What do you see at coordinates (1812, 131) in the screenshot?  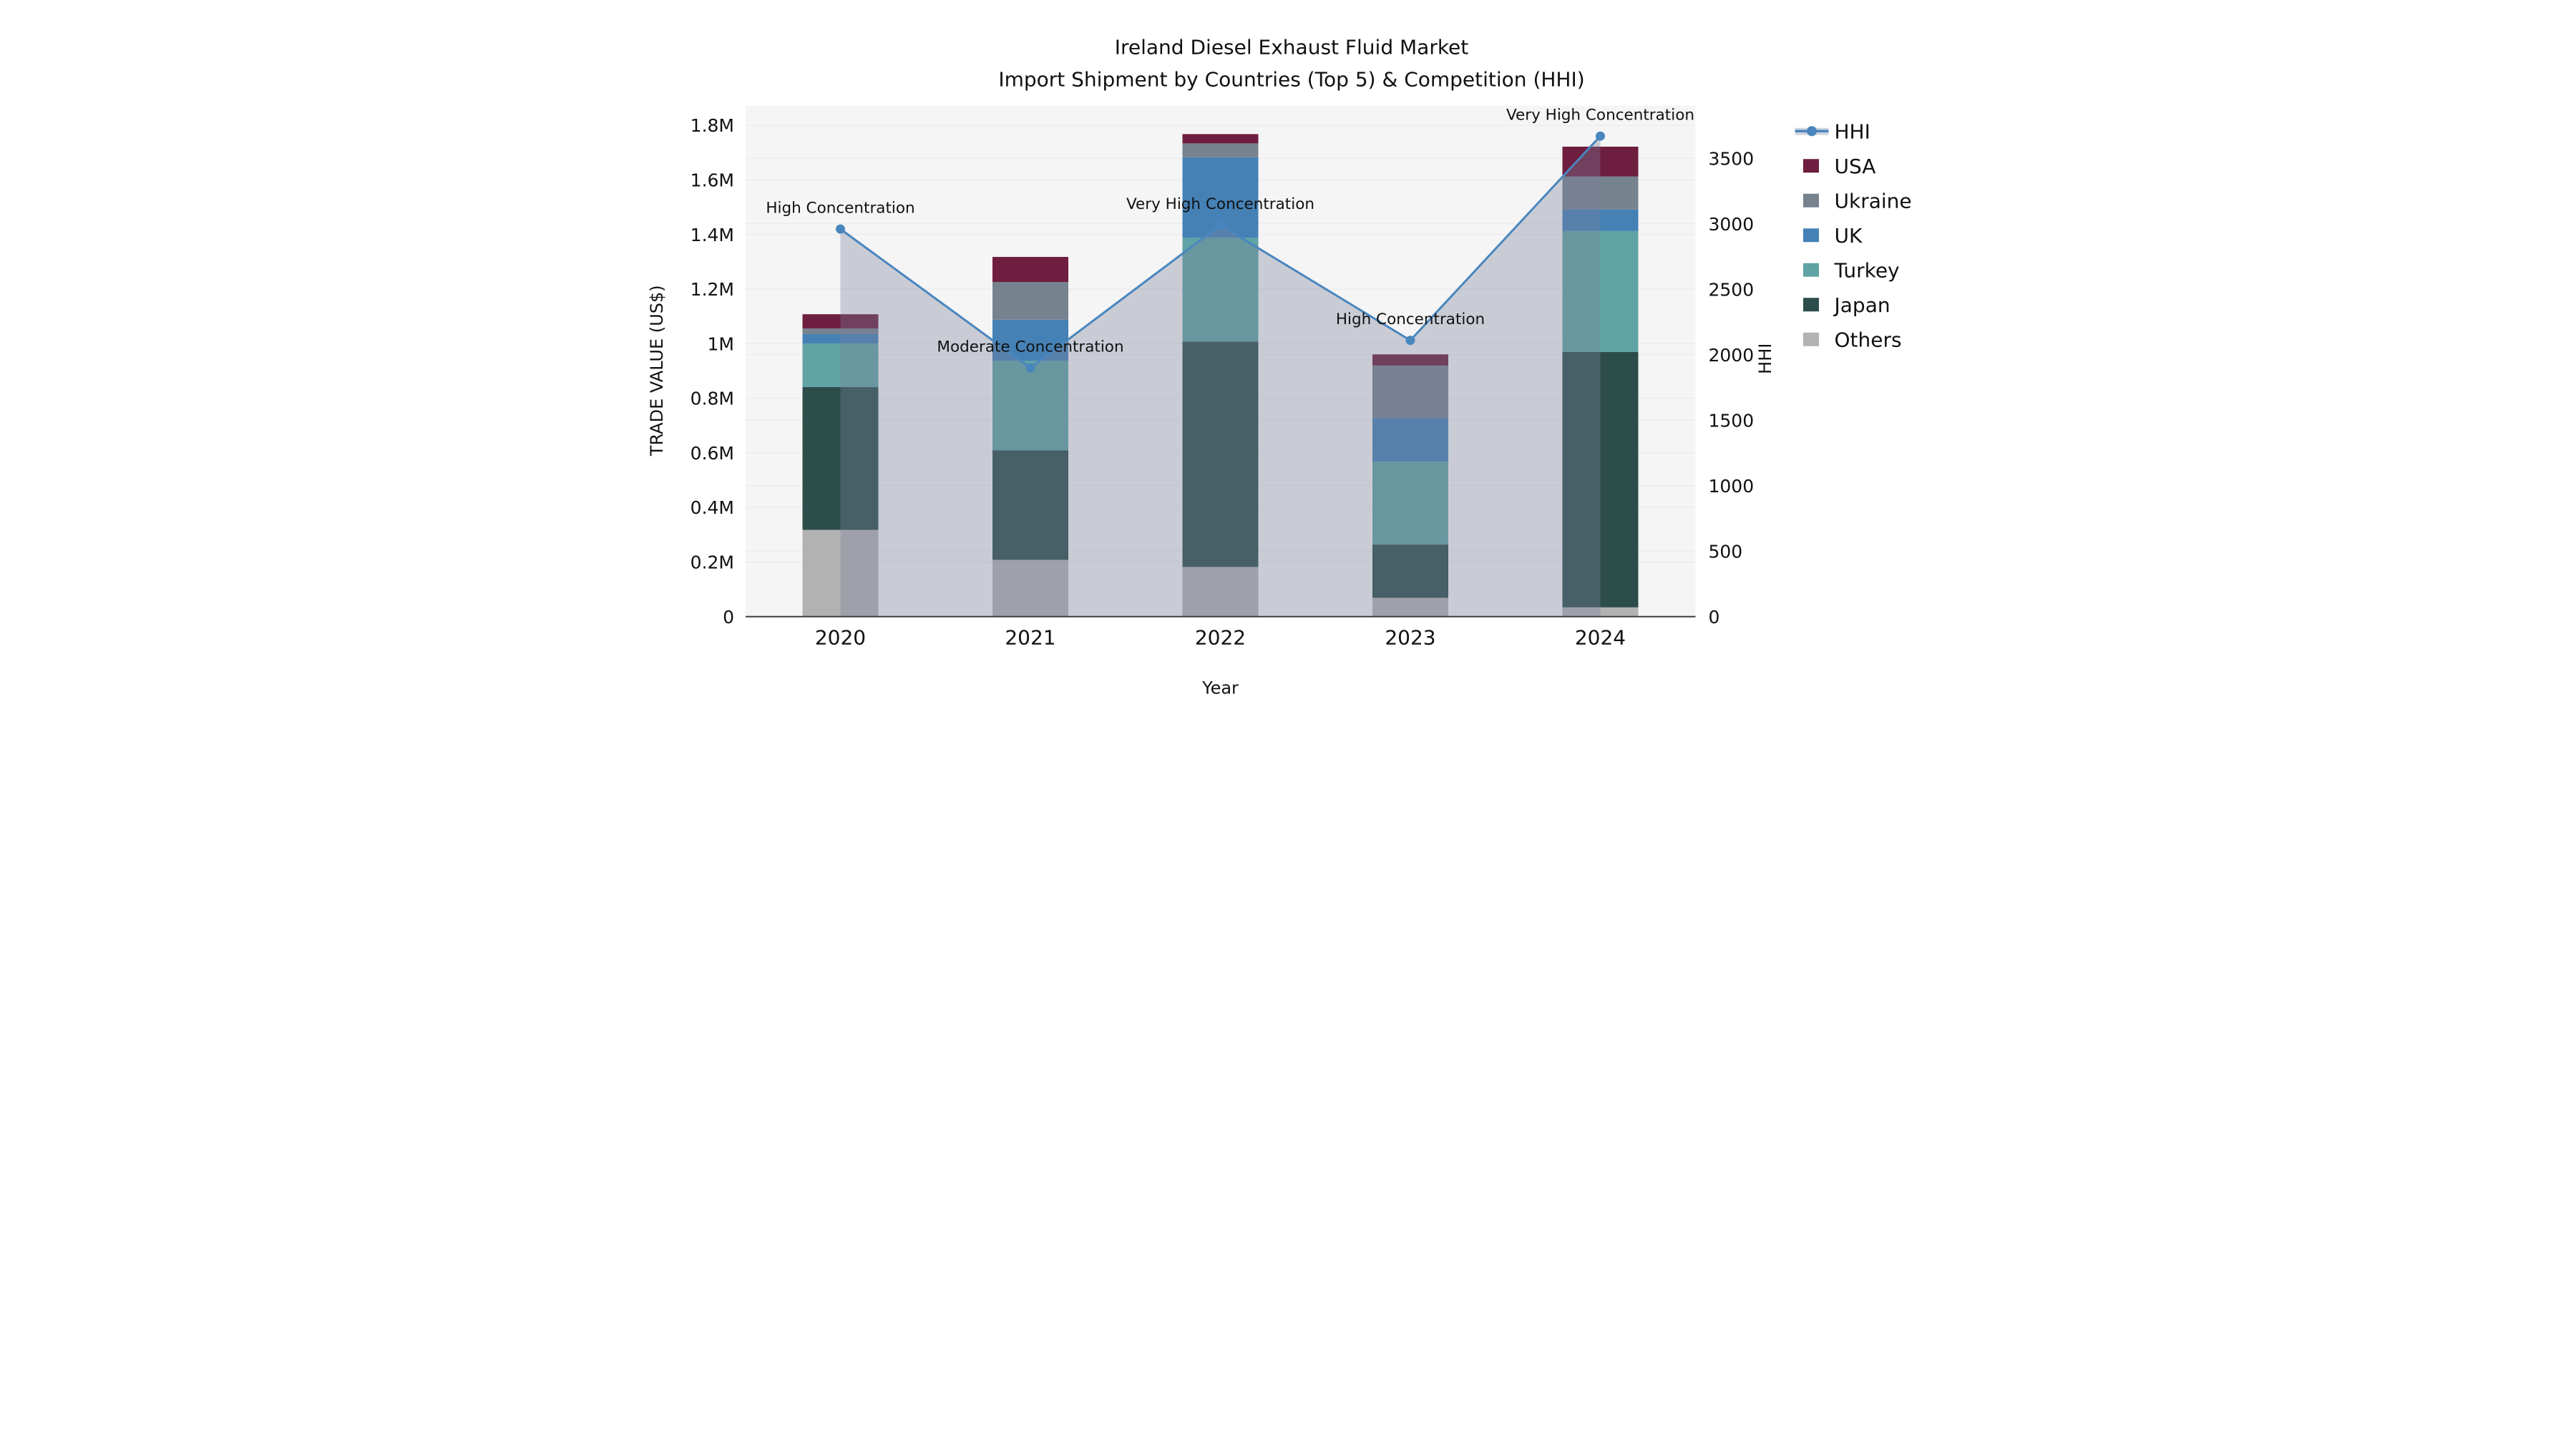 I see `legend-line-marker-icon` at bounding box center [1812, 131].